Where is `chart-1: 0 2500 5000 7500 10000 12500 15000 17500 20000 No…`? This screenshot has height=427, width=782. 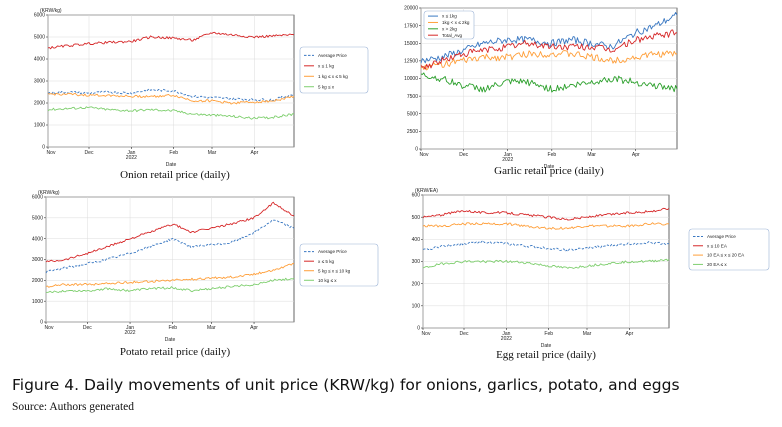 chart-1: 0 2500 5000 7500 10000 12500 15000 17500 20000 No… is located at coordinates (541, 91).